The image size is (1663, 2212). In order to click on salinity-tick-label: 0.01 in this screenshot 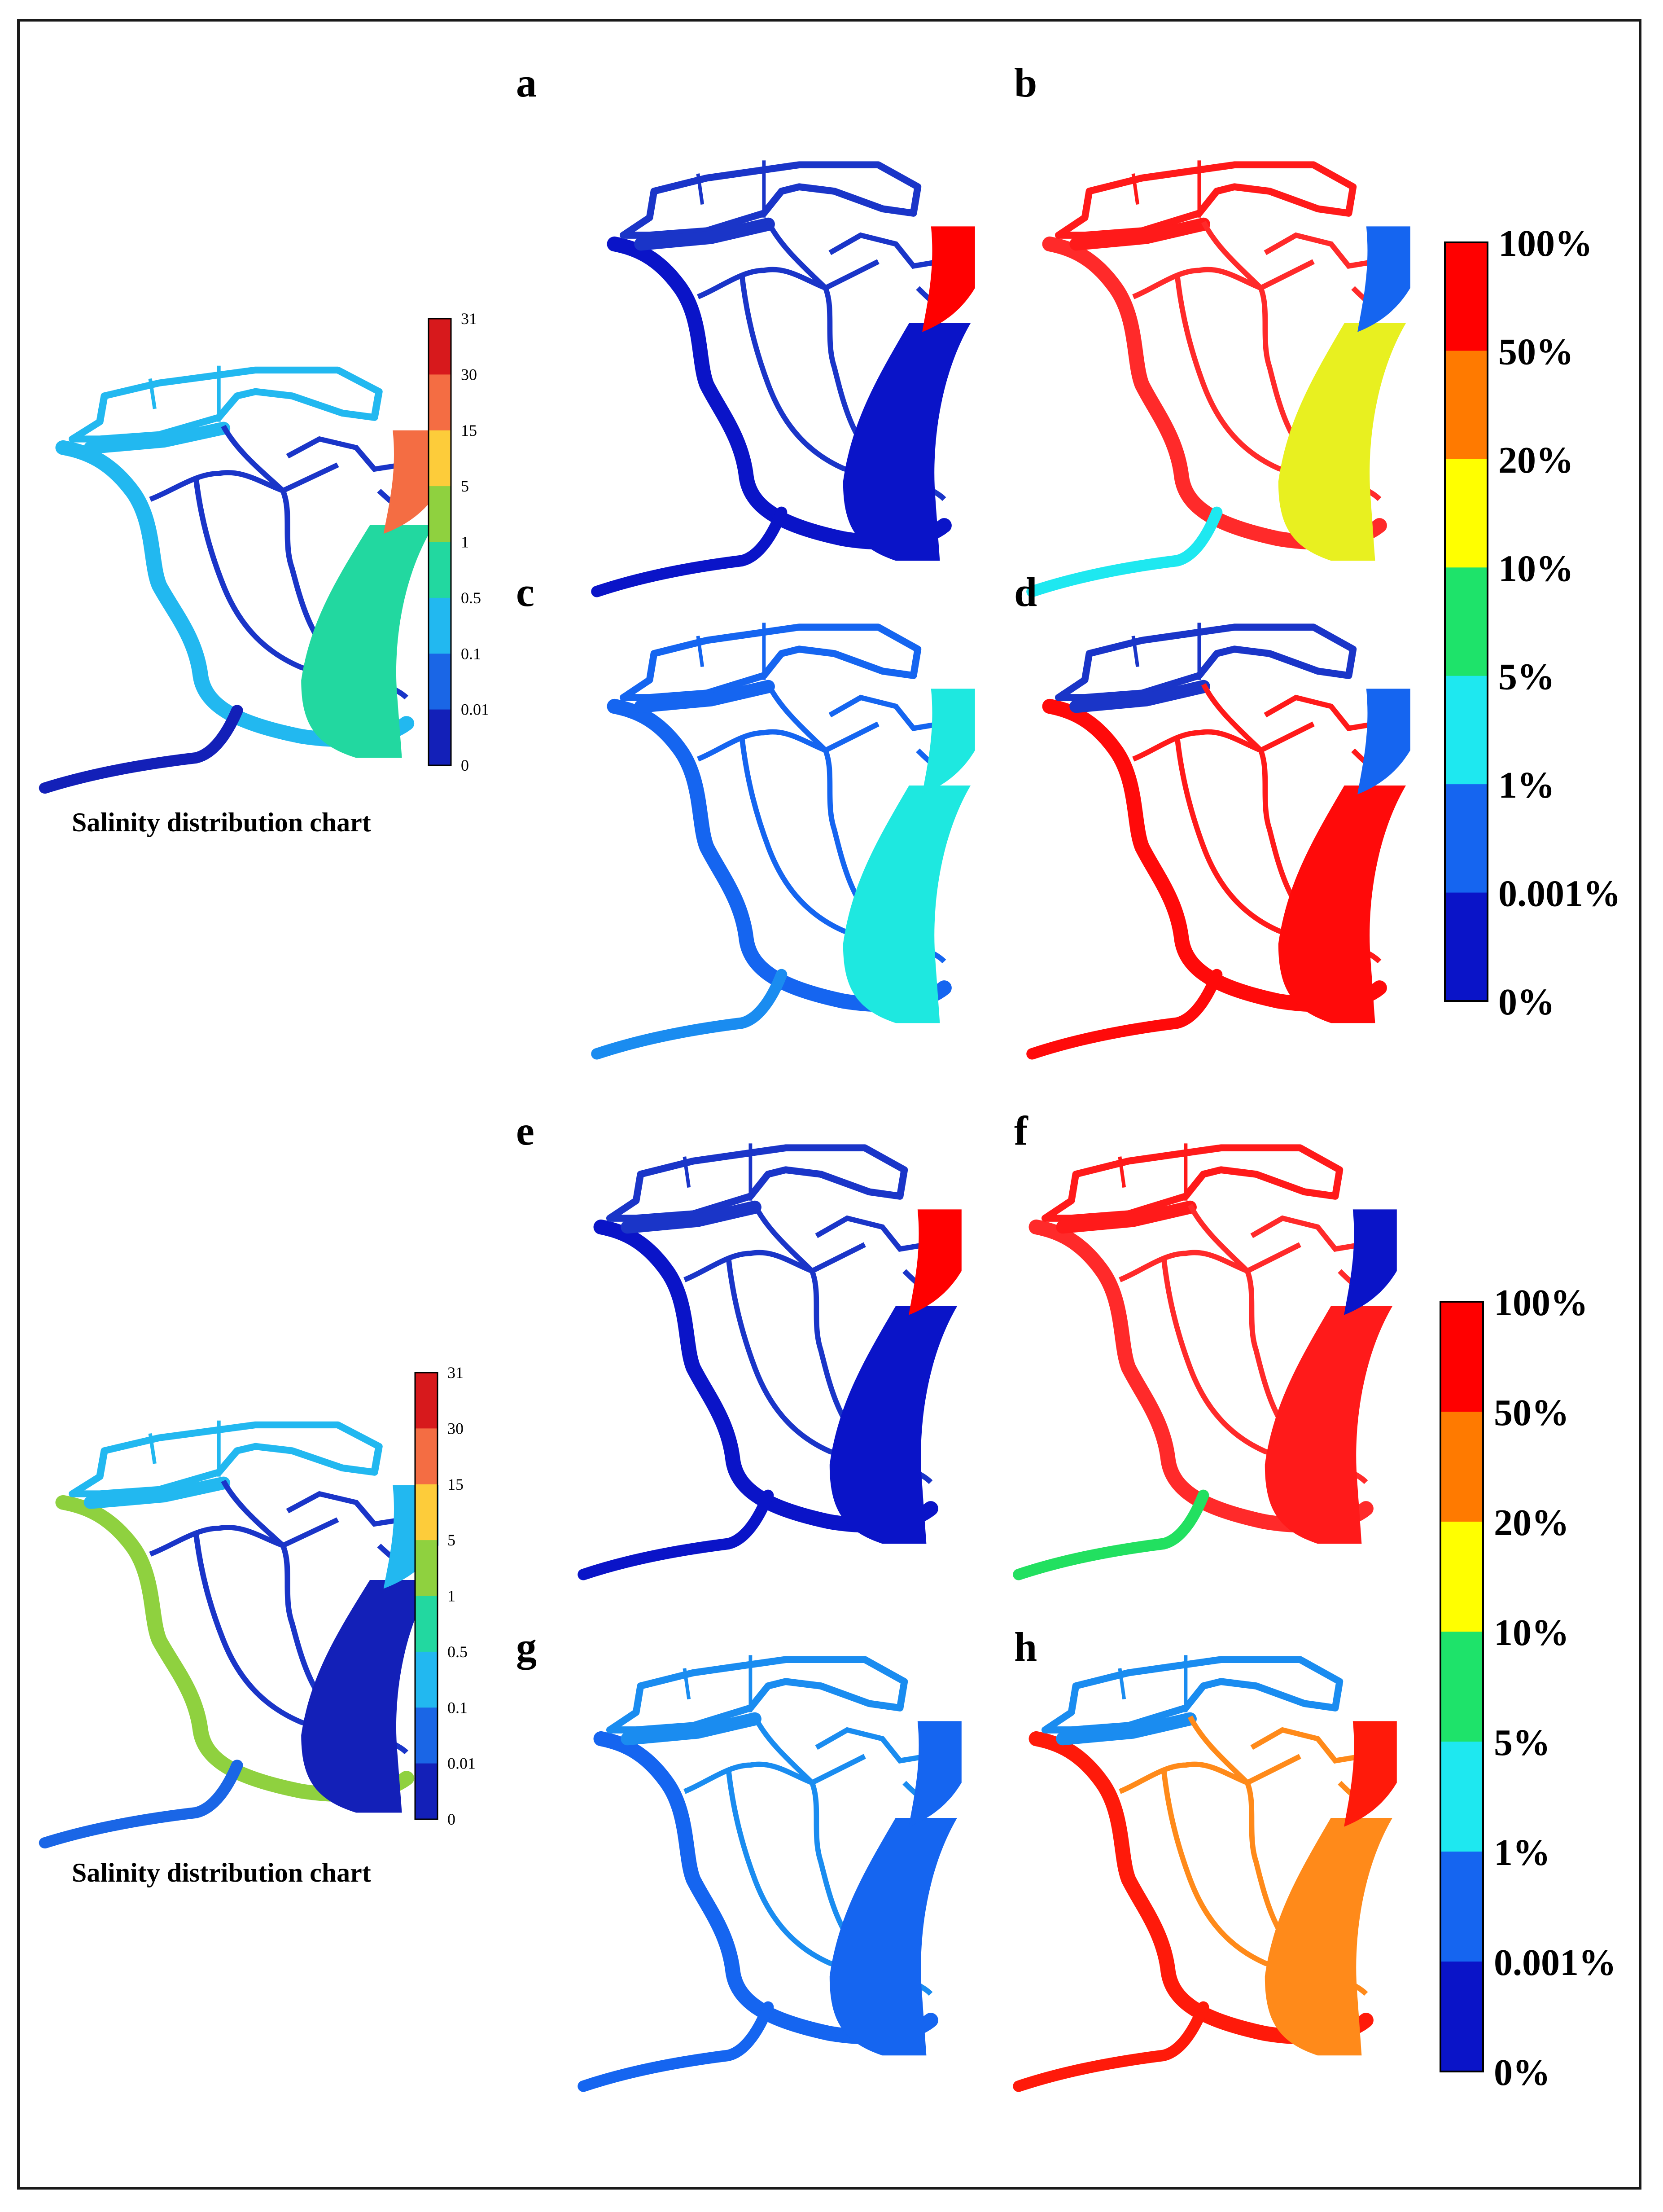, I will do `click(475, 710)`.